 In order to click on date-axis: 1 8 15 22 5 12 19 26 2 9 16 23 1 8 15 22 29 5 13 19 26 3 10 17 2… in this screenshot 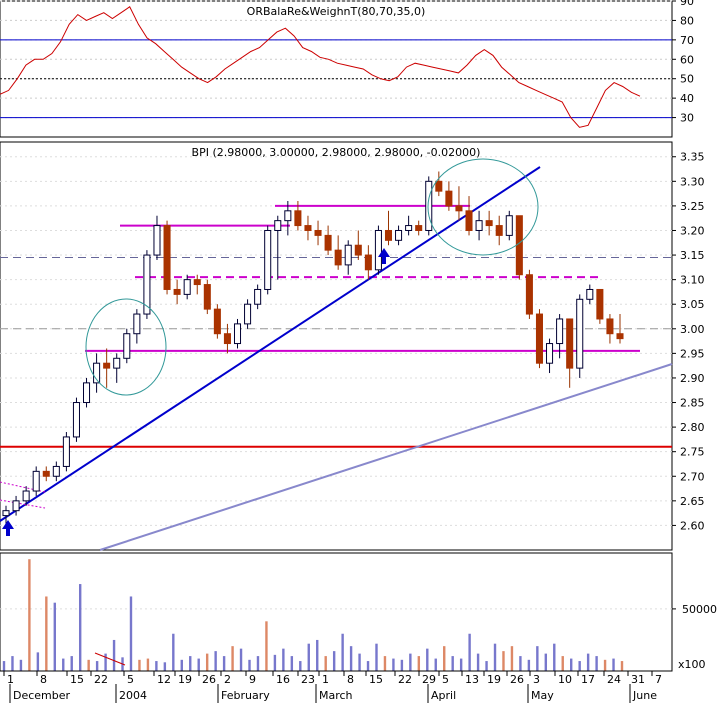, I will do `click(336, 686)`.